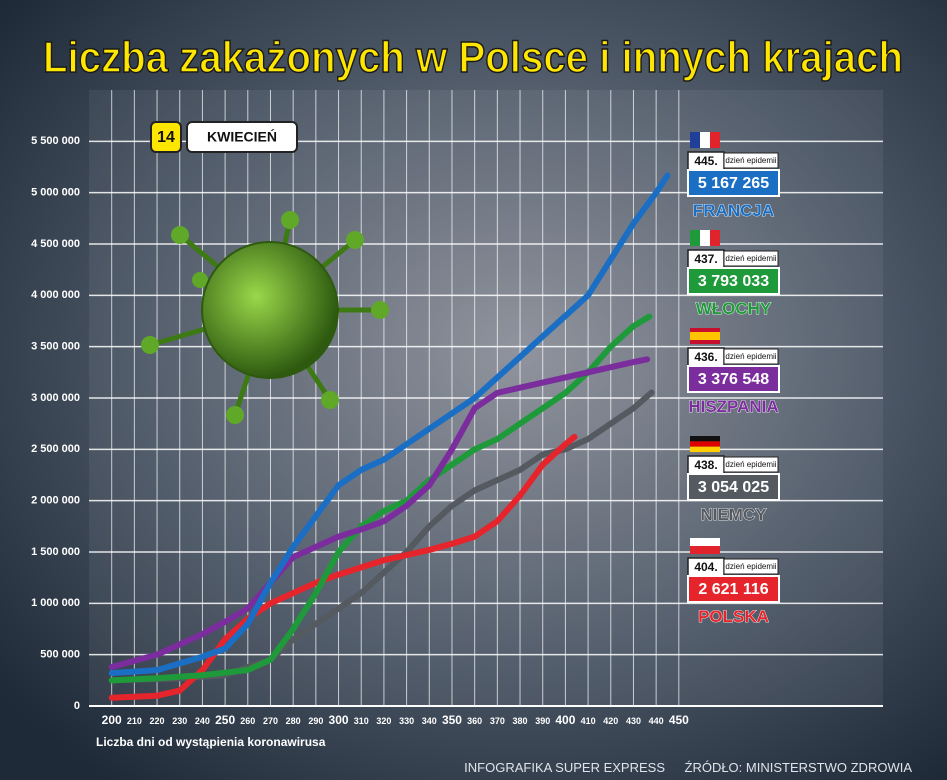 This screenshot has width=947, height=780. I want to click on x-tick-label: 260, so click(247, 721).